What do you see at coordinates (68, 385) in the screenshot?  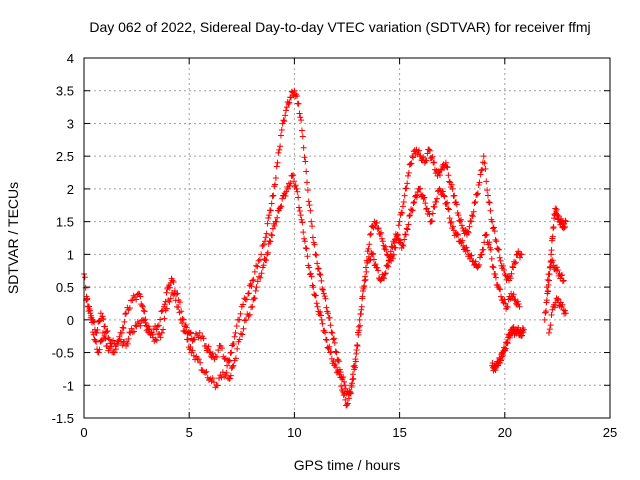 I see `y-tick-label: -1` at bounding box center [68, 385].